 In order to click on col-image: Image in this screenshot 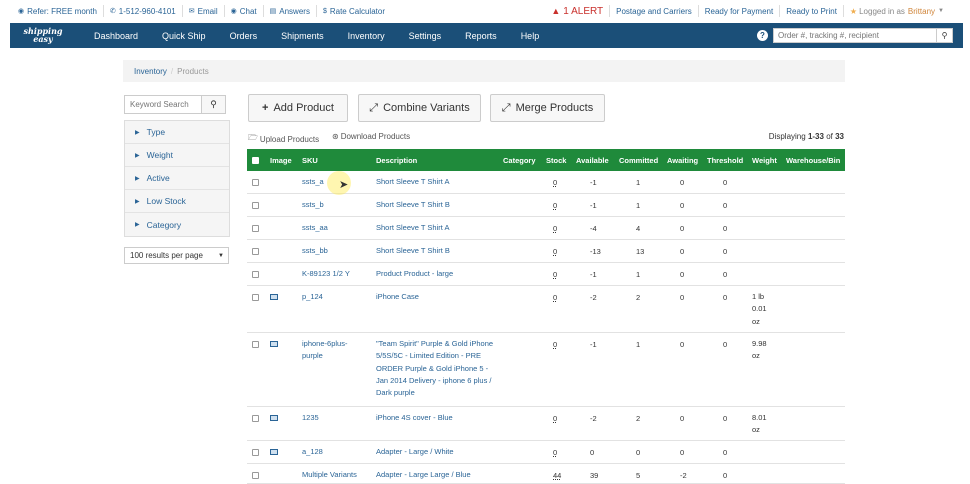, I will do `click(281, 160)`.